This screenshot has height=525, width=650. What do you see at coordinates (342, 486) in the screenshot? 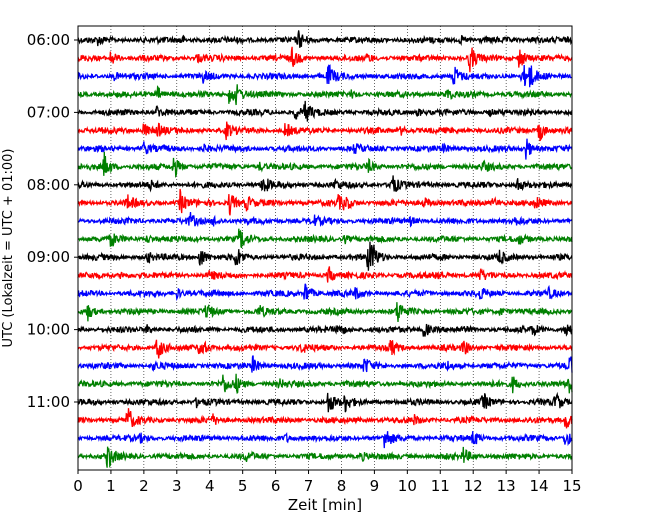
I see `x-tick-label: 8` at bounding box center [342, 486].